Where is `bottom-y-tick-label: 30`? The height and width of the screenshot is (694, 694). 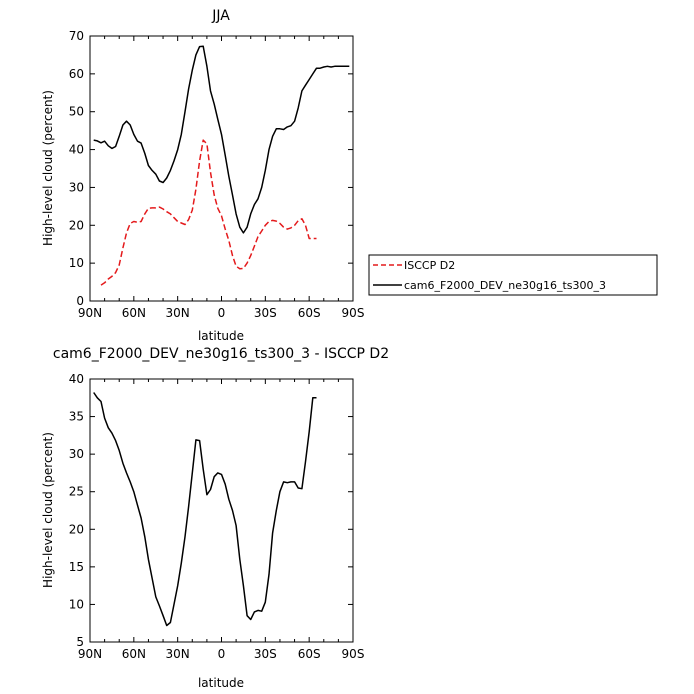
bottom-y-tick-label: 30 is located at coordinates (76, 454).